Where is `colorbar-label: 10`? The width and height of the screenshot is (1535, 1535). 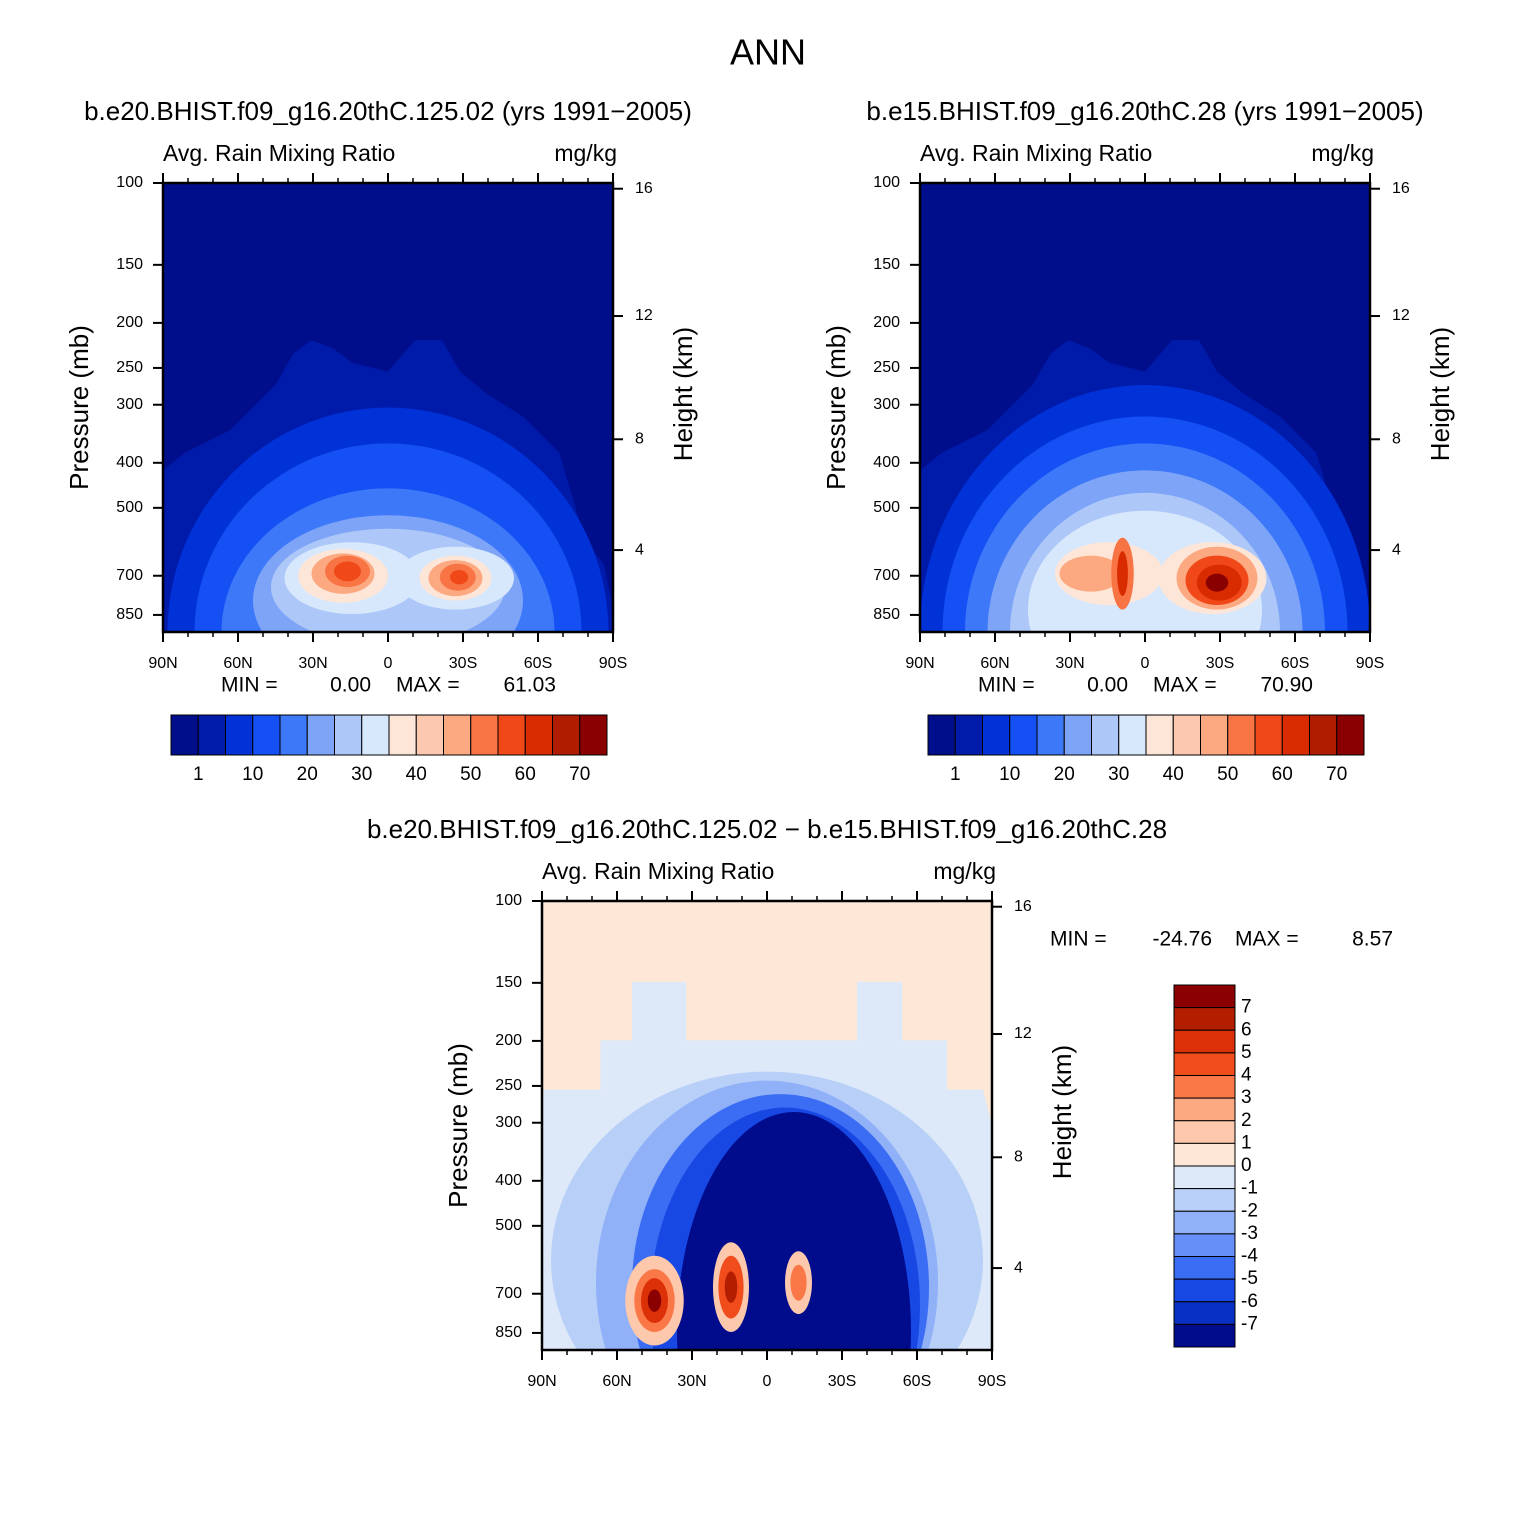 colorbar-label: 10 is located at coordinates (1009, 774).